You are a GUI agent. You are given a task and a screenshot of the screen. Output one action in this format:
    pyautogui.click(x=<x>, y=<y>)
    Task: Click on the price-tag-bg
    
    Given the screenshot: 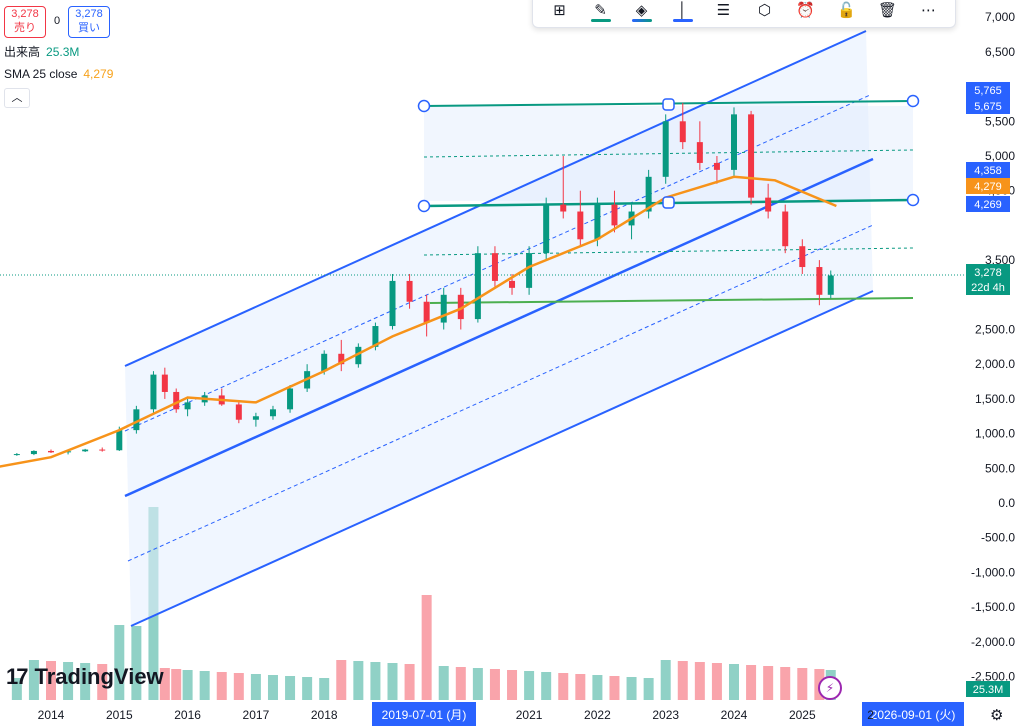 What is the action you would take?
    pyautogui.click(x=988, y=689)
    